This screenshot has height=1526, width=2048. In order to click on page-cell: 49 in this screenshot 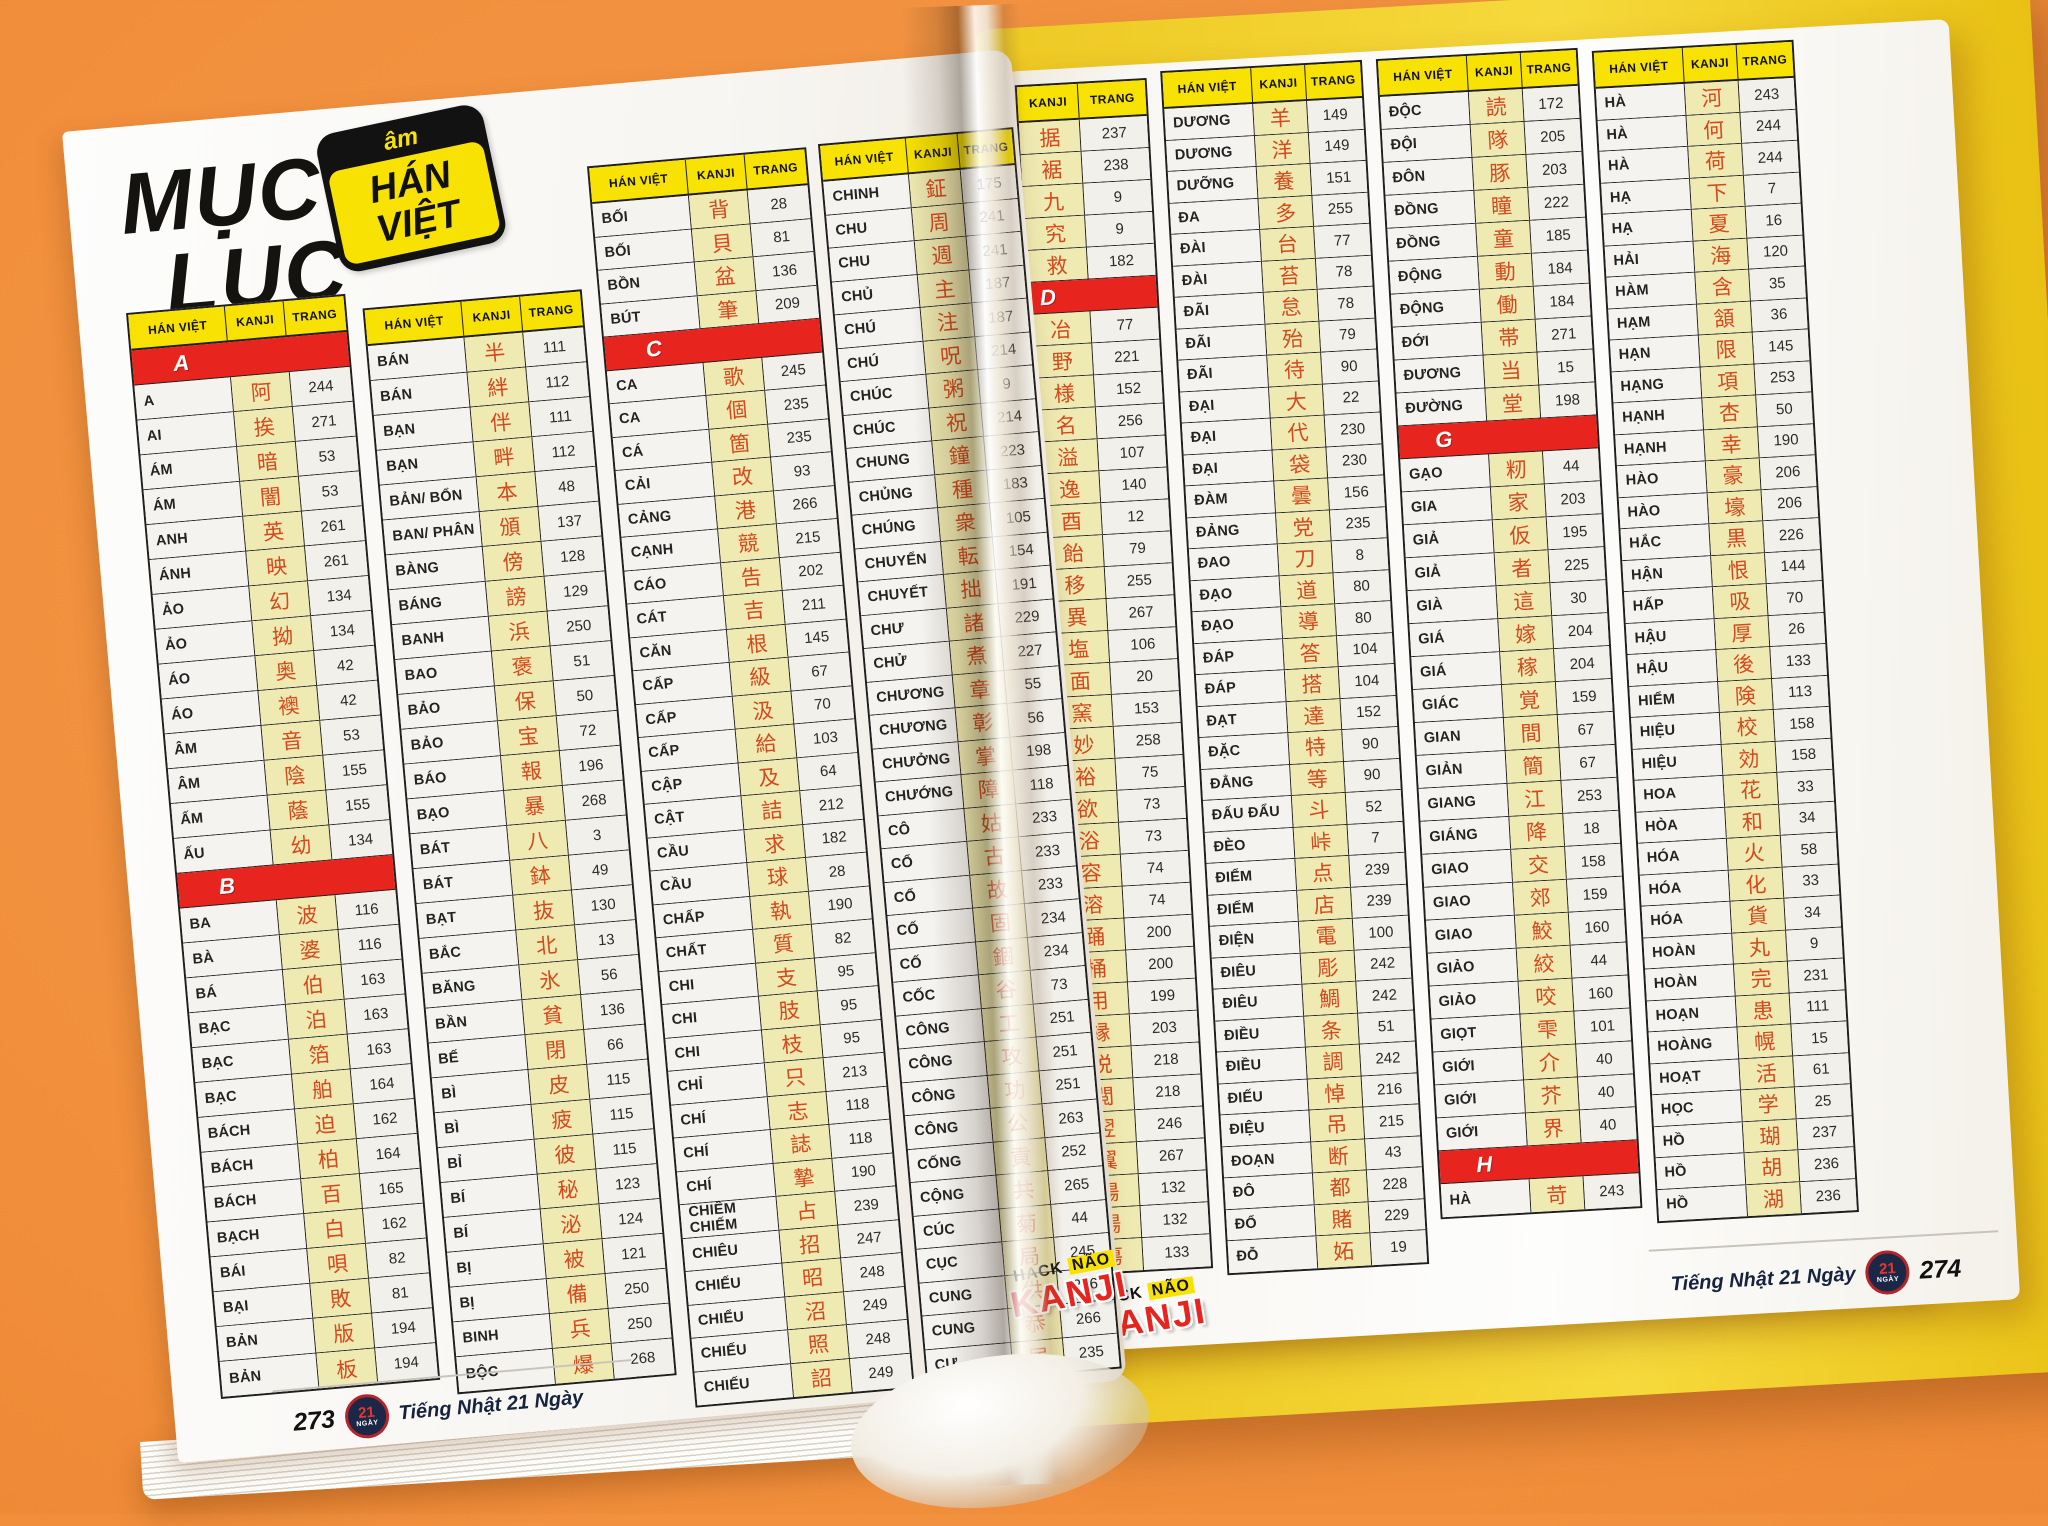, I will do `click(600, 870)`.